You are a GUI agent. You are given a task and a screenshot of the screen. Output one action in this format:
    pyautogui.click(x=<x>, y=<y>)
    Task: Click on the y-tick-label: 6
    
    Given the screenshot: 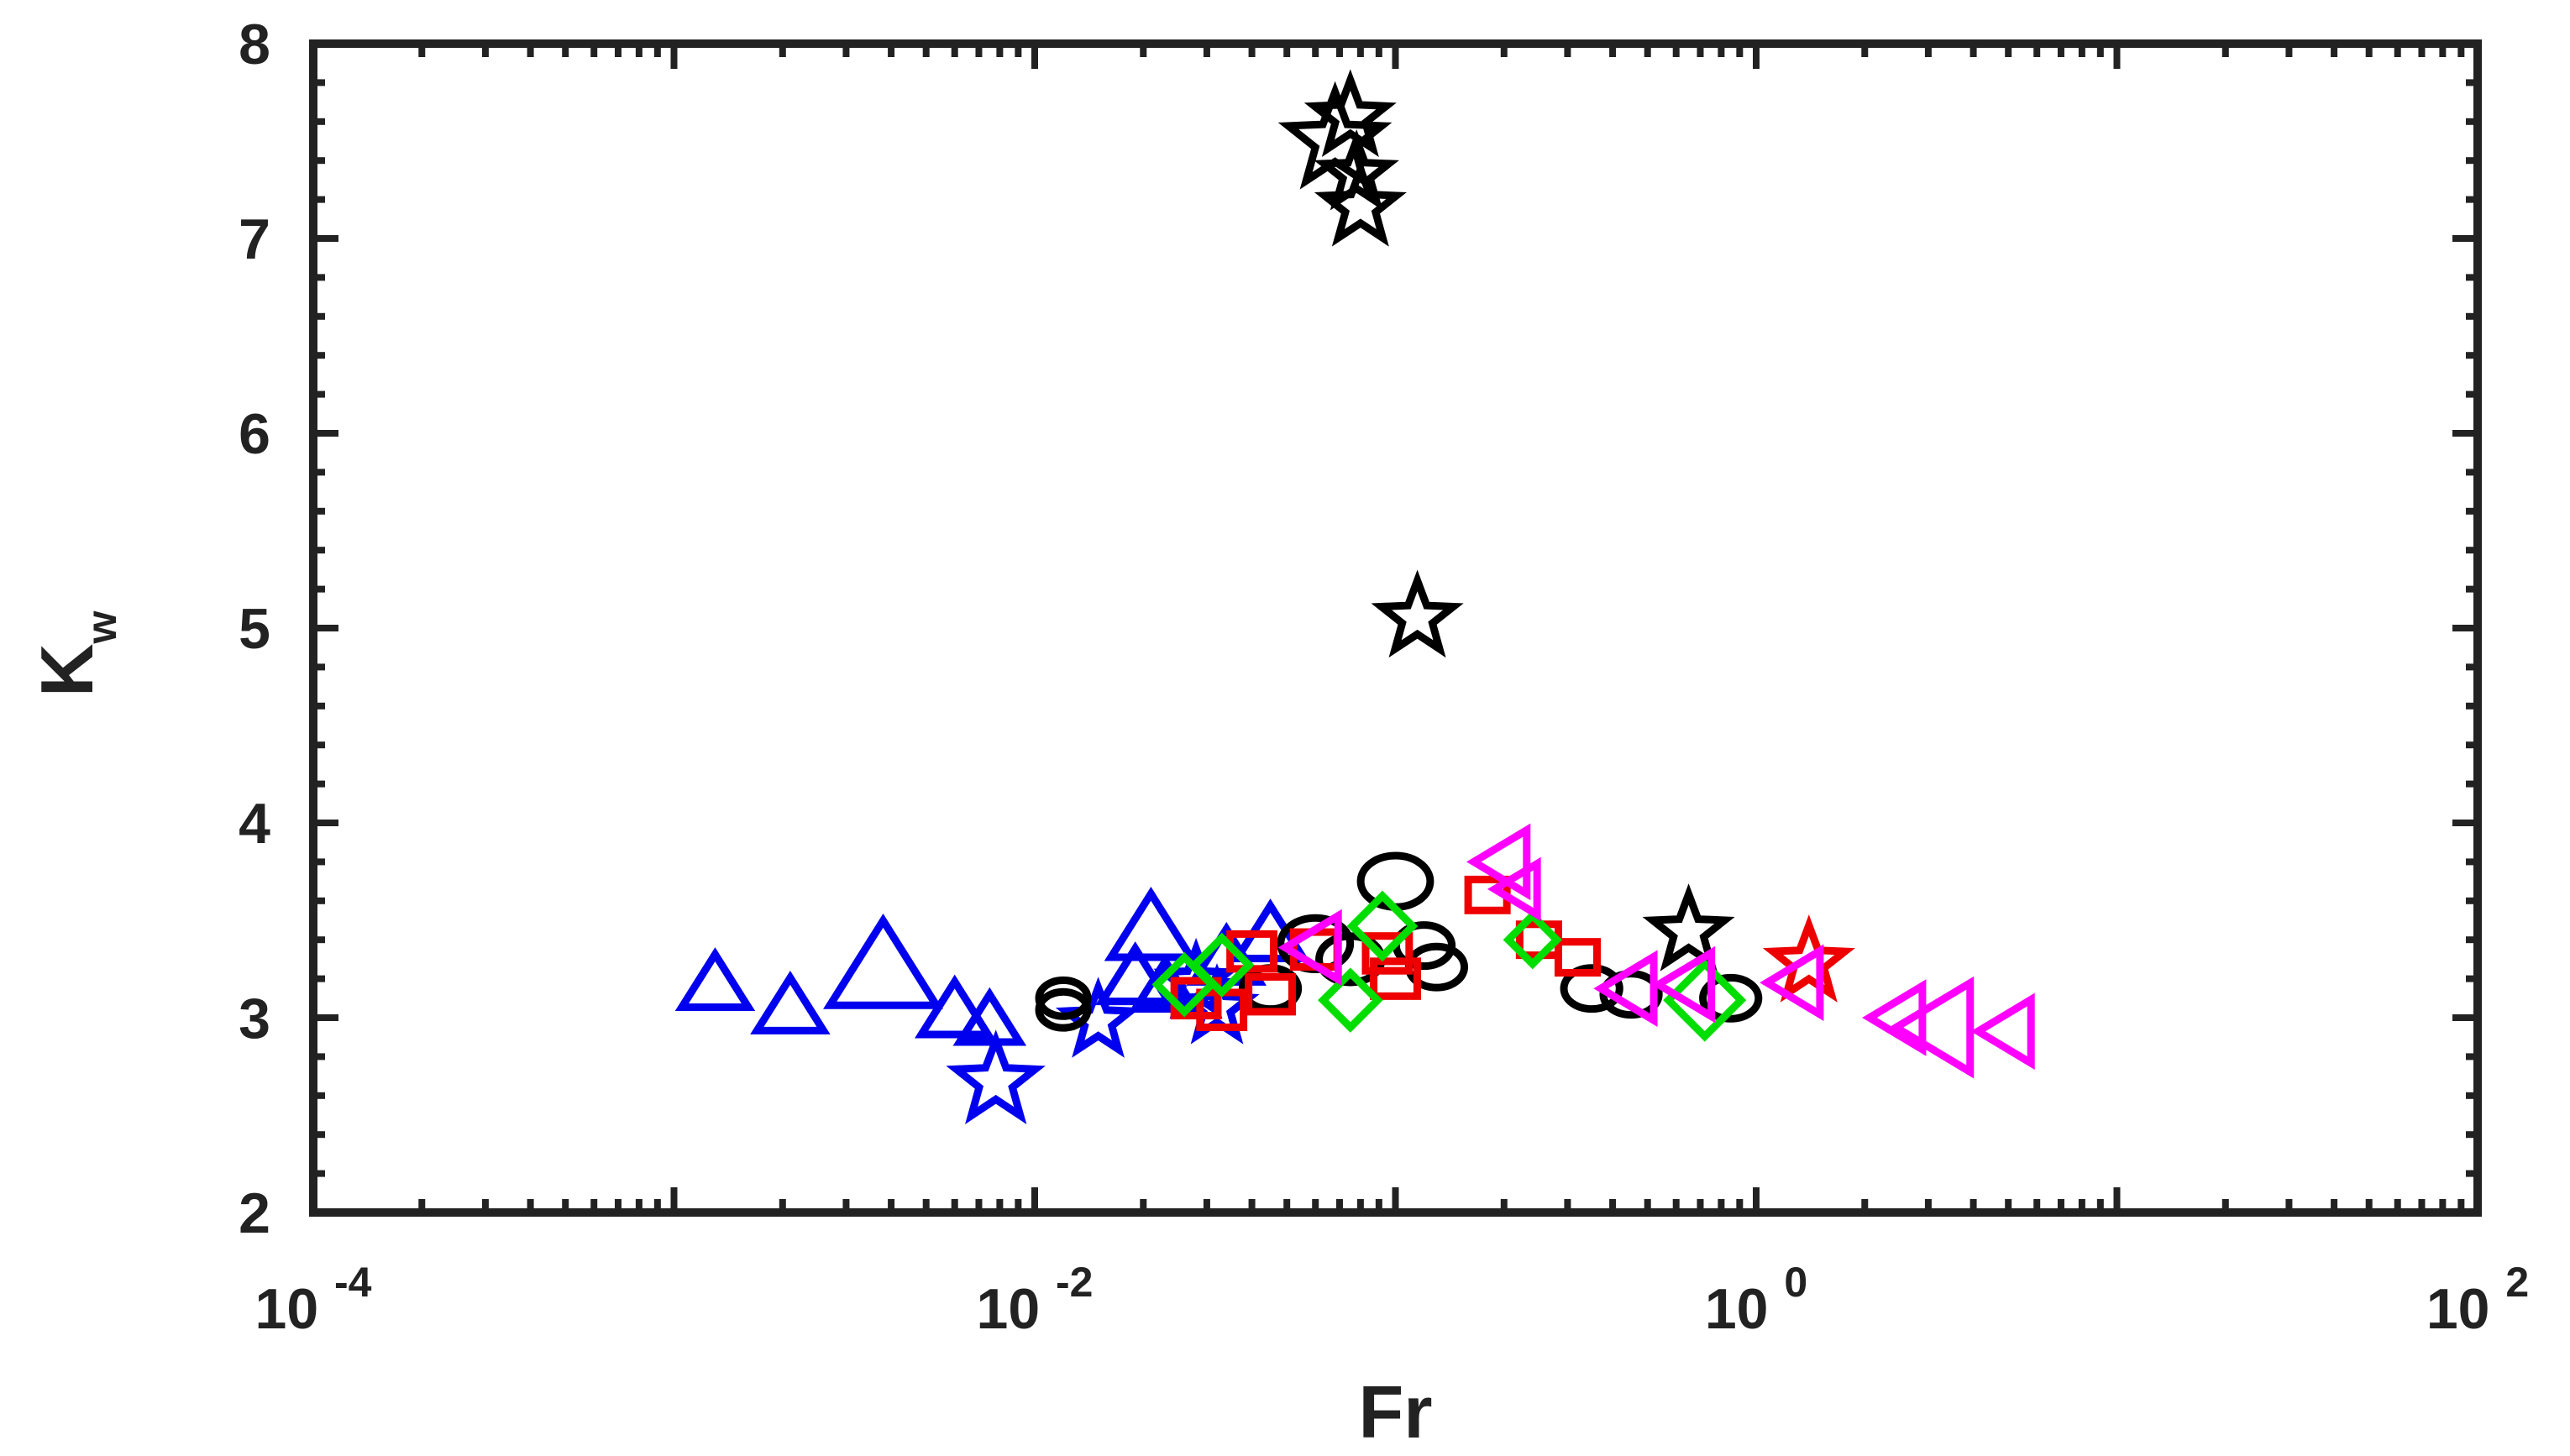 What is the action you would take?
    pyautogui.click(x=255, y=434)
    